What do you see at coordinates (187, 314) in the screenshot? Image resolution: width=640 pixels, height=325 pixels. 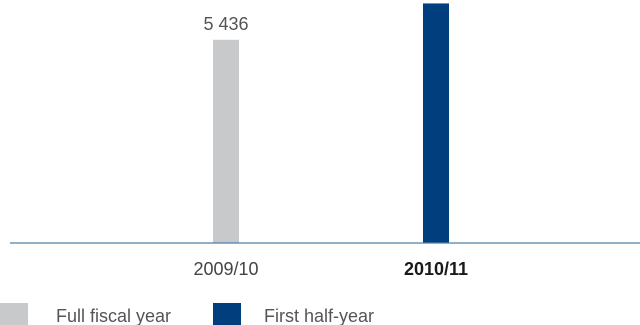 I see `legend: Full fiscal year First half-year` at bounding box center [187, 314].